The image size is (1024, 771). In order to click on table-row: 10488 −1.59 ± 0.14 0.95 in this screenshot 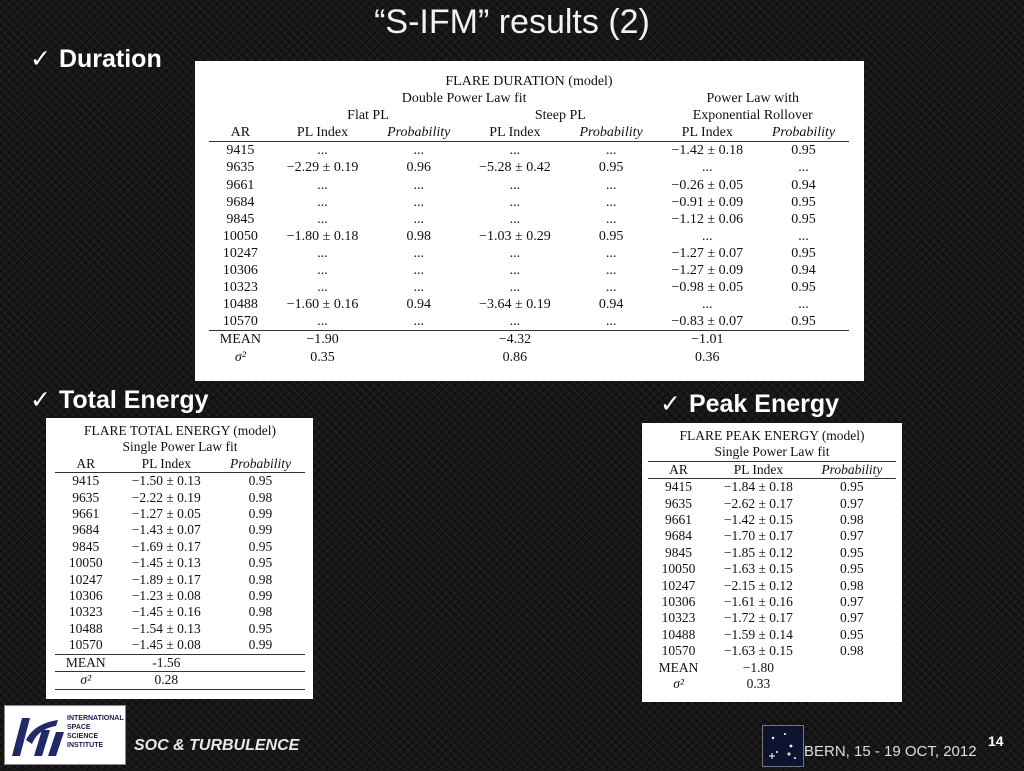, I will do `click(772, 635)`.